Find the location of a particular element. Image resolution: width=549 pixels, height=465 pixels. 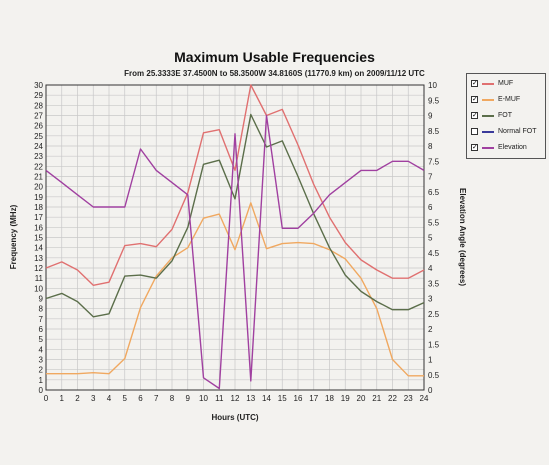

y2-tick-label: 0.5 is located at coordinates (434, 375).